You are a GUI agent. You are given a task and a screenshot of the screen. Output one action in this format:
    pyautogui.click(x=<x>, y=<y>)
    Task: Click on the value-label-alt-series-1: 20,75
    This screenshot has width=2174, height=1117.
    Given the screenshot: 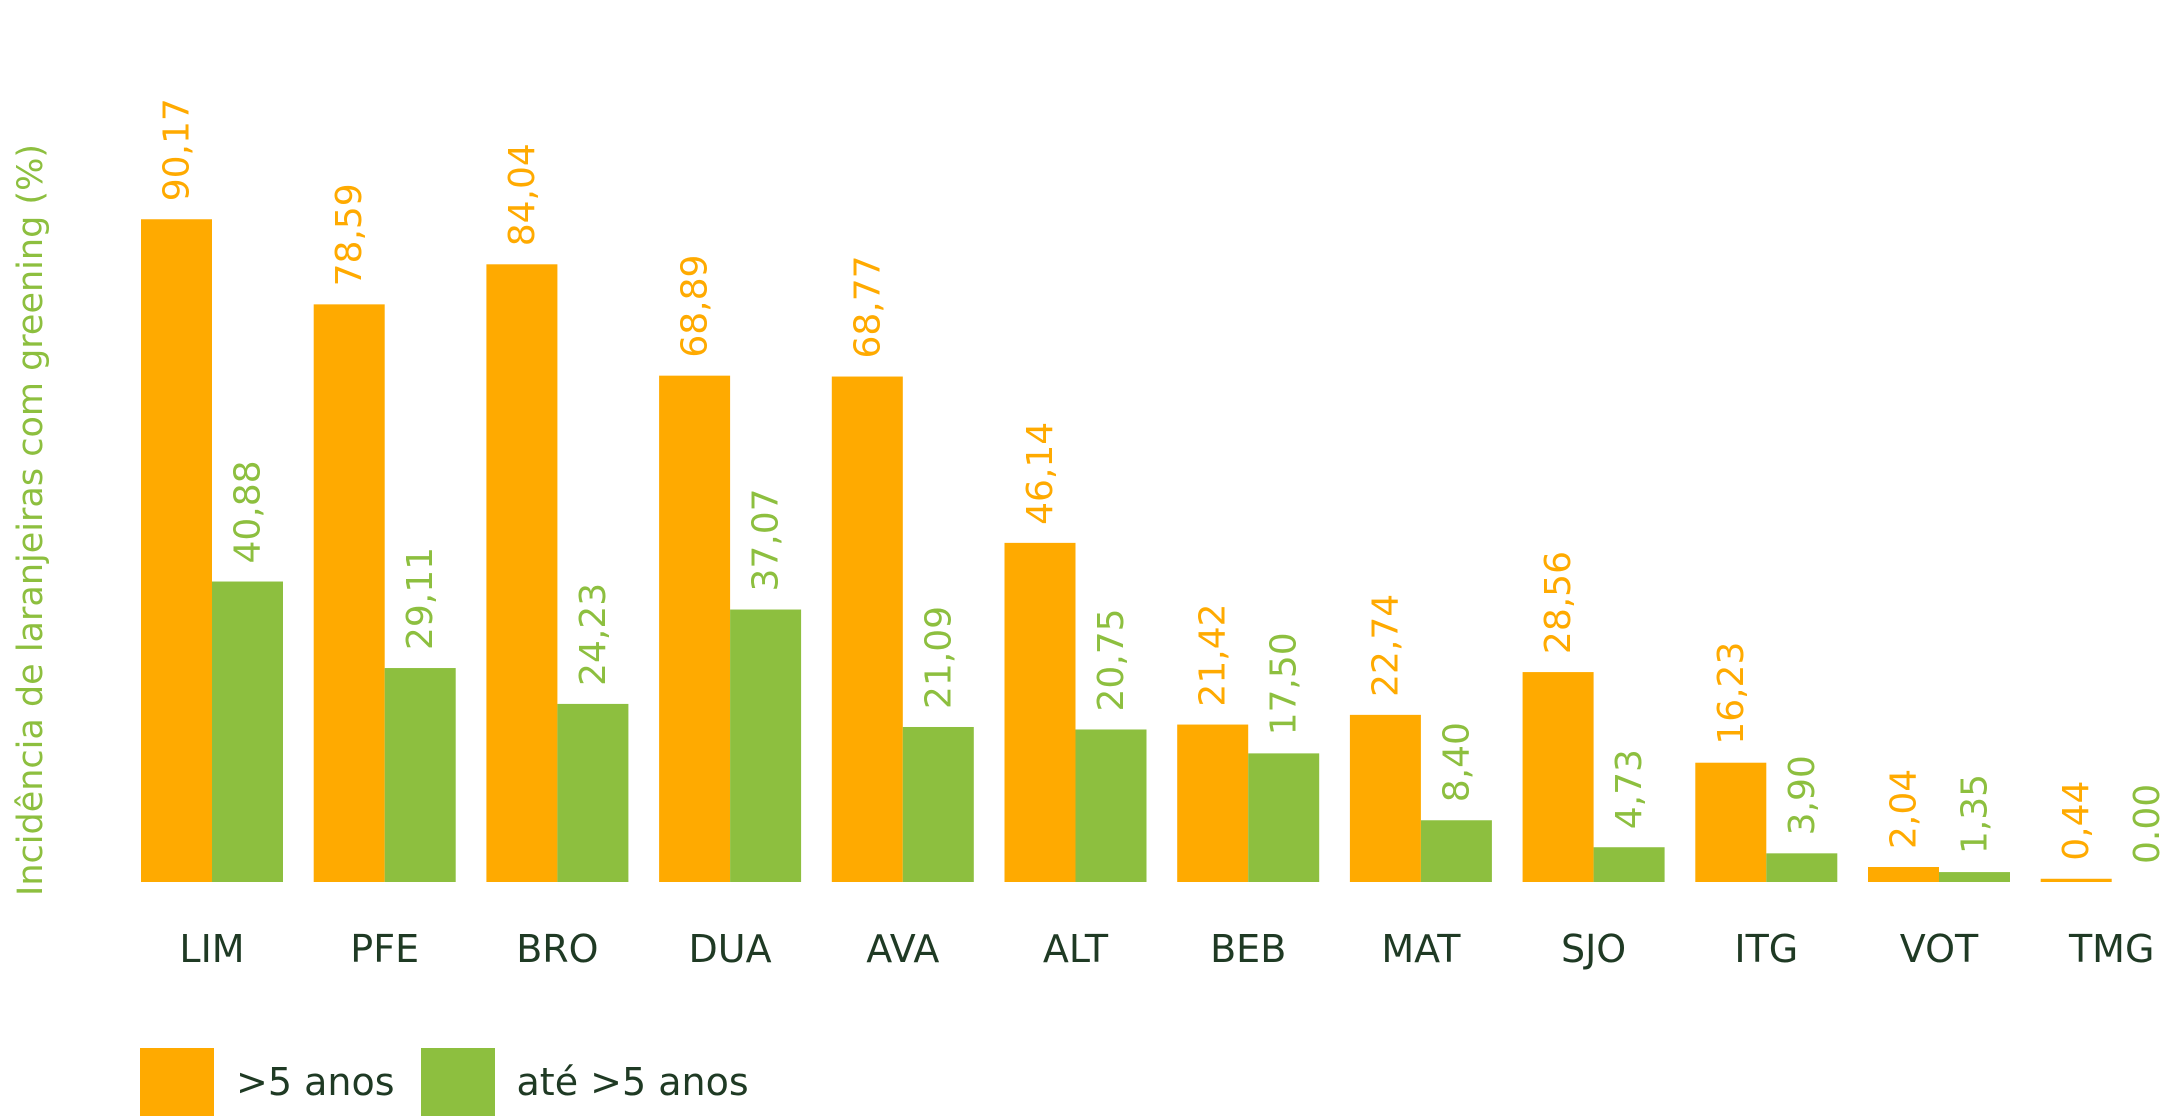 What is the action you would take?
    pyautogui.click(x=1111, y=659)
    